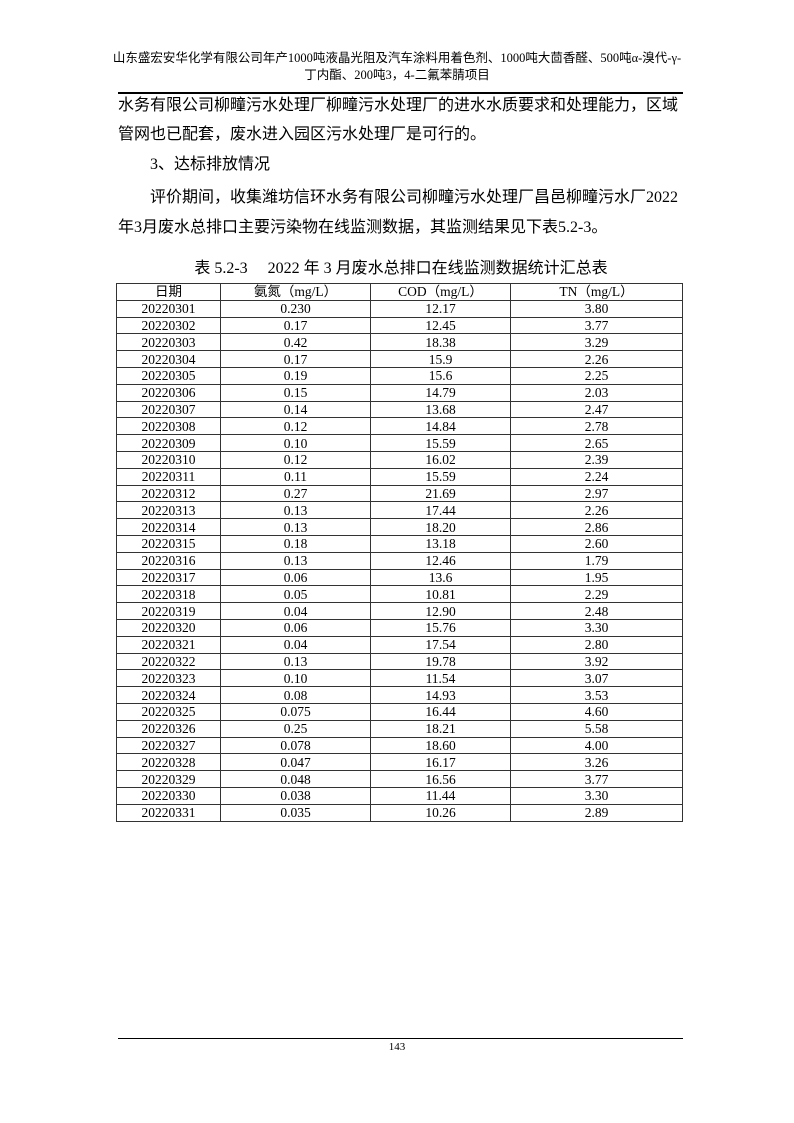 The width and height of the screenshot is (794, 1123). What do you see at coordinates (168, 594) in the screenshot?
I see `table-cell: 20220318` at bounding box center [168, 594].